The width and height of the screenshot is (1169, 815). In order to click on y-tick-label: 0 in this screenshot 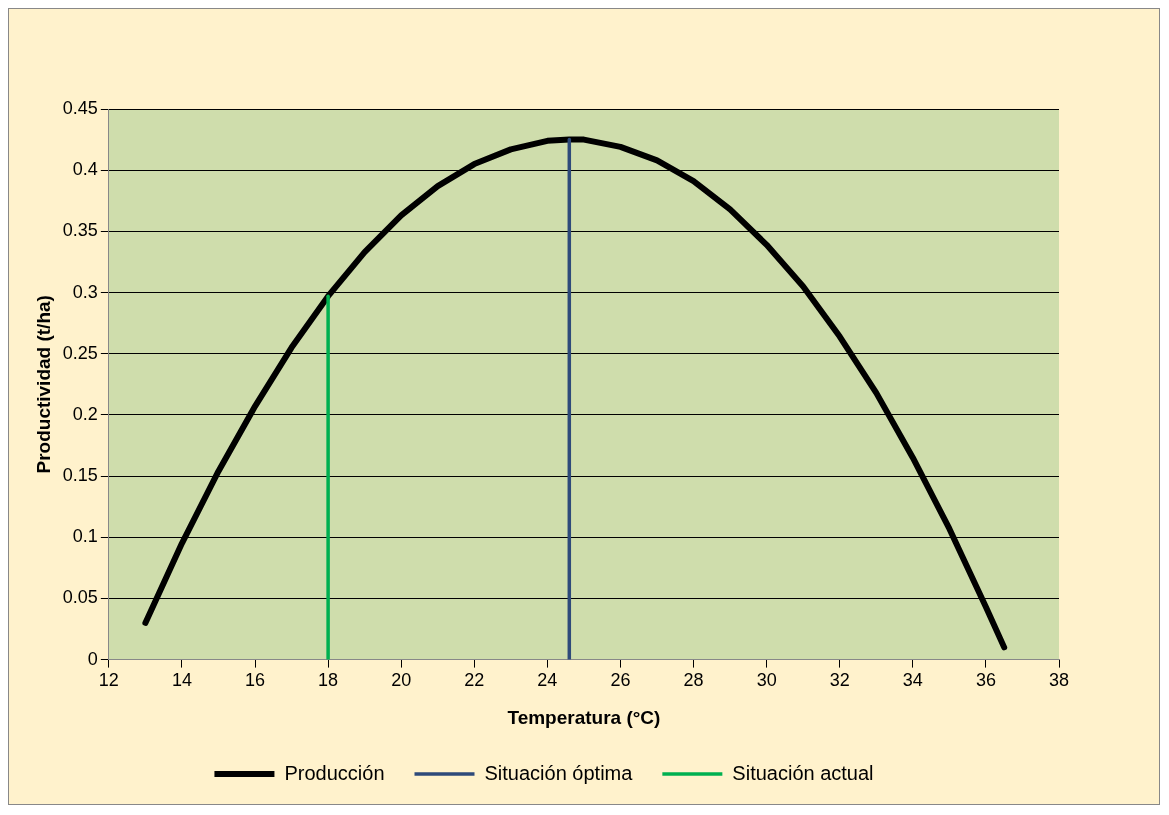, I will do `click(92, 658)`.